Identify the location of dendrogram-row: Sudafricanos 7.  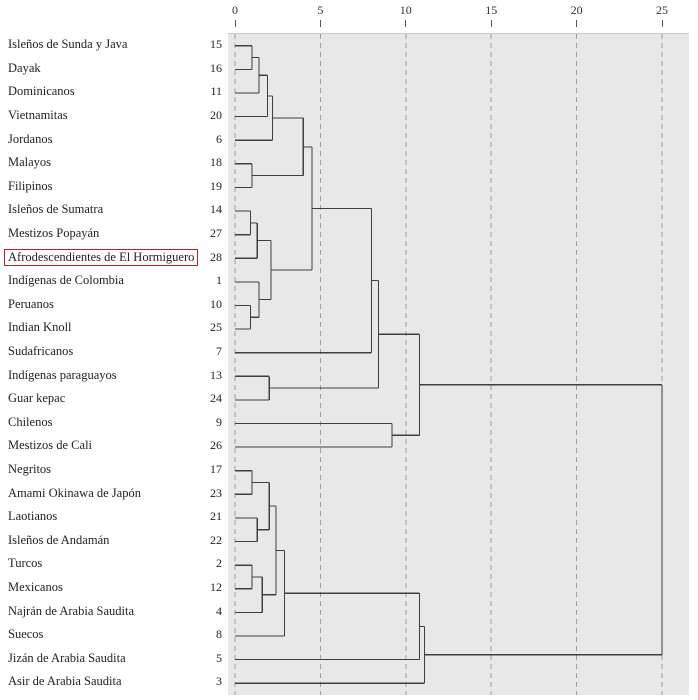
(114, 352).